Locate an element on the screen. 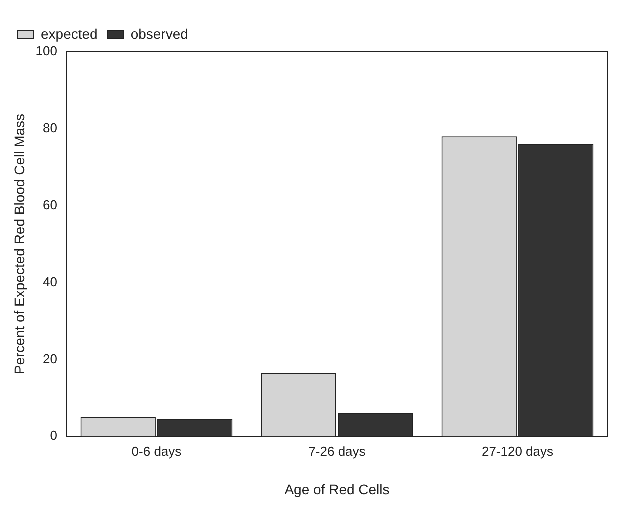 The height and width of the screenshot is (511, 636). y-axis-title: Percent of Expected Red Blood Cell Mass is located at coordinates (19, 244).